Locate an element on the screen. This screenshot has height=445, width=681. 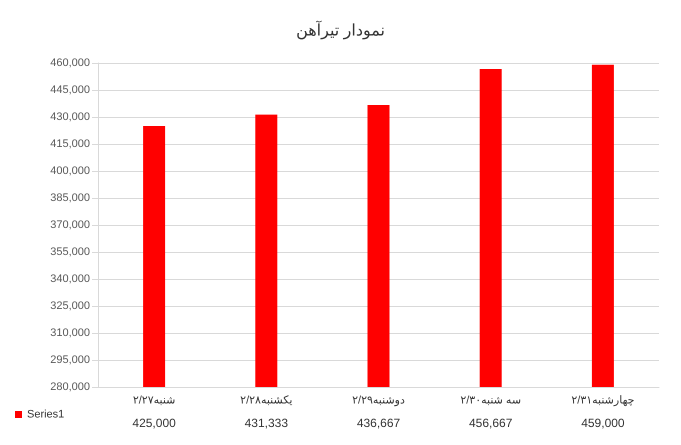
x-tick-label: دوشنبه۲/۲۹ is located at coordinates (378, 400).